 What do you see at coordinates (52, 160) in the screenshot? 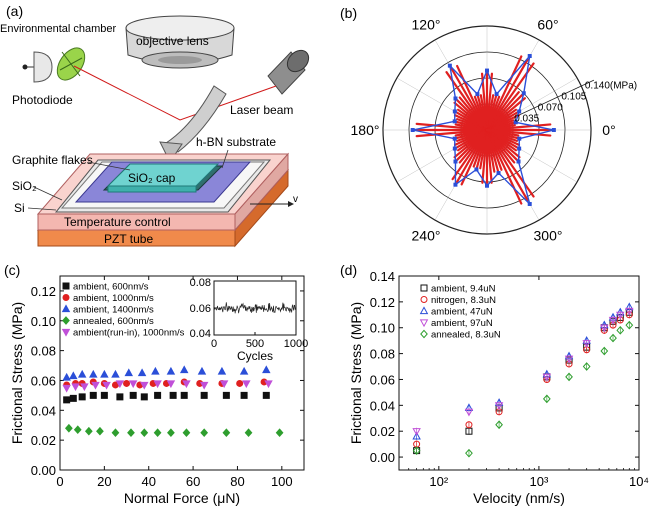
I see `label-graphite-flakes: Graphite flakes` at bounding box center [52, 160].